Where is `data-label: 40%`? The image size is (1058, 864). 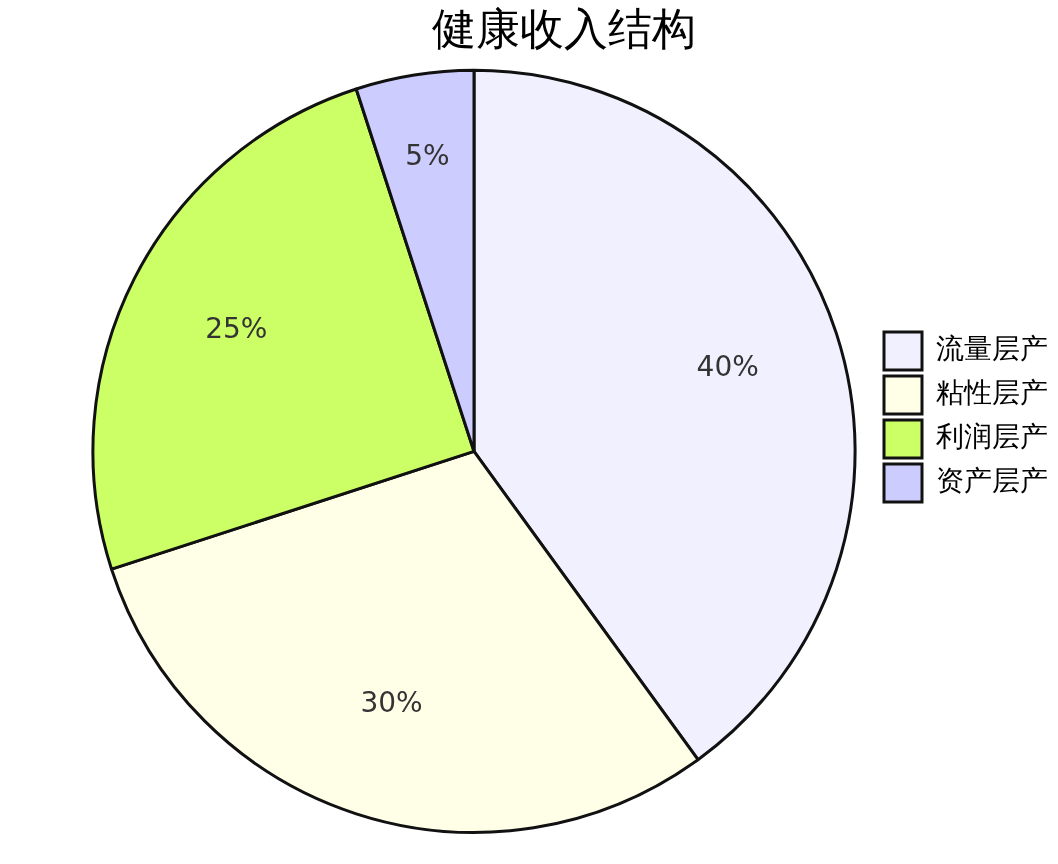 data-label: 40% is located at coordinates (727, 367).